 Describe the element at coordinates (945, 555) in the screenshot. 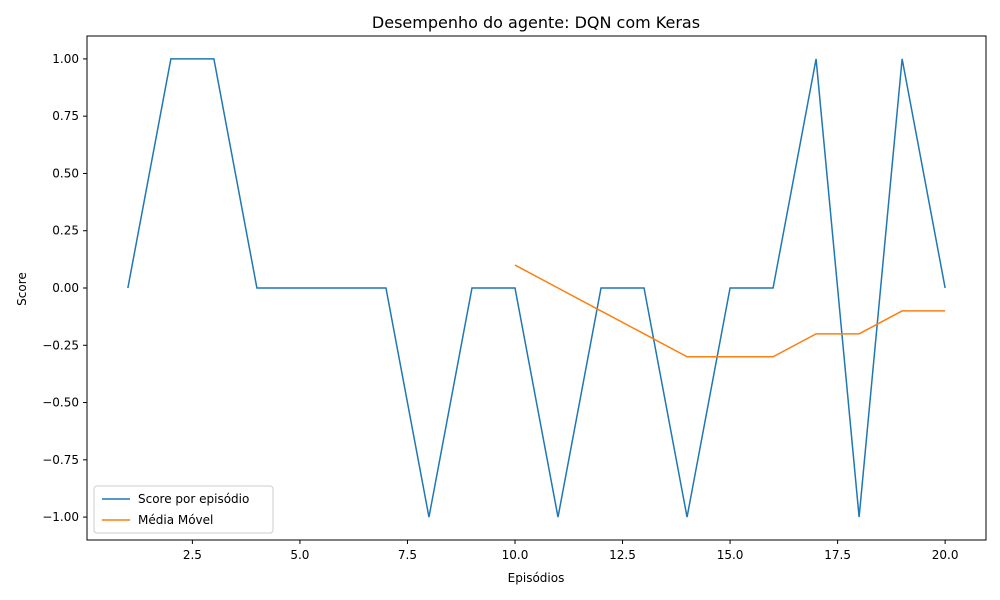

I see `x-tick-label: 20.0` at that location.